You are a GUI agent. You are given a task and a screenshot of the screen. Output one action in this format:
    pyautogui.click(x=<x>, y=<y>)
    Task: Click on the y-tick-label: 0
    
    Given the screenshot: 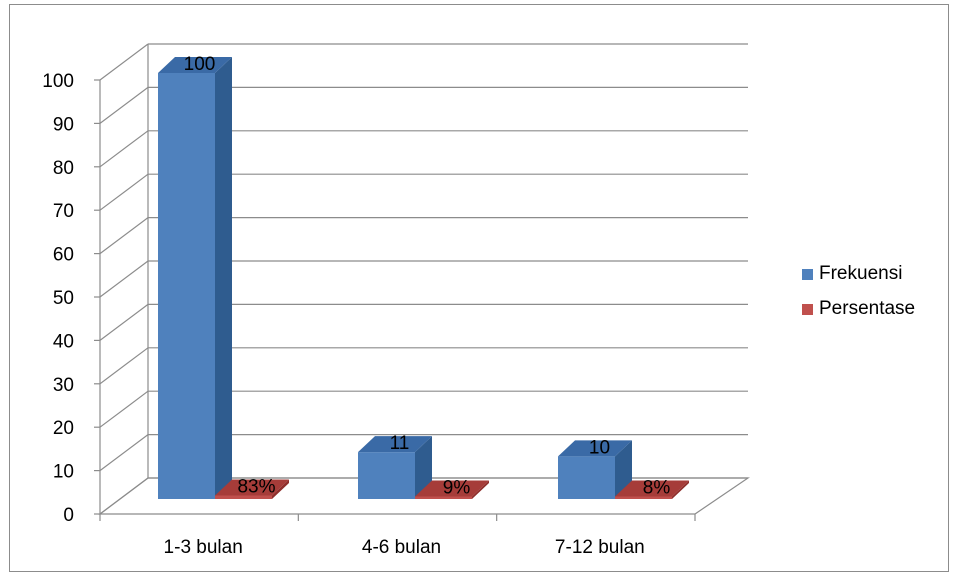 What is the action you would take?
    pyautogui.click(x=68, y=515)
    